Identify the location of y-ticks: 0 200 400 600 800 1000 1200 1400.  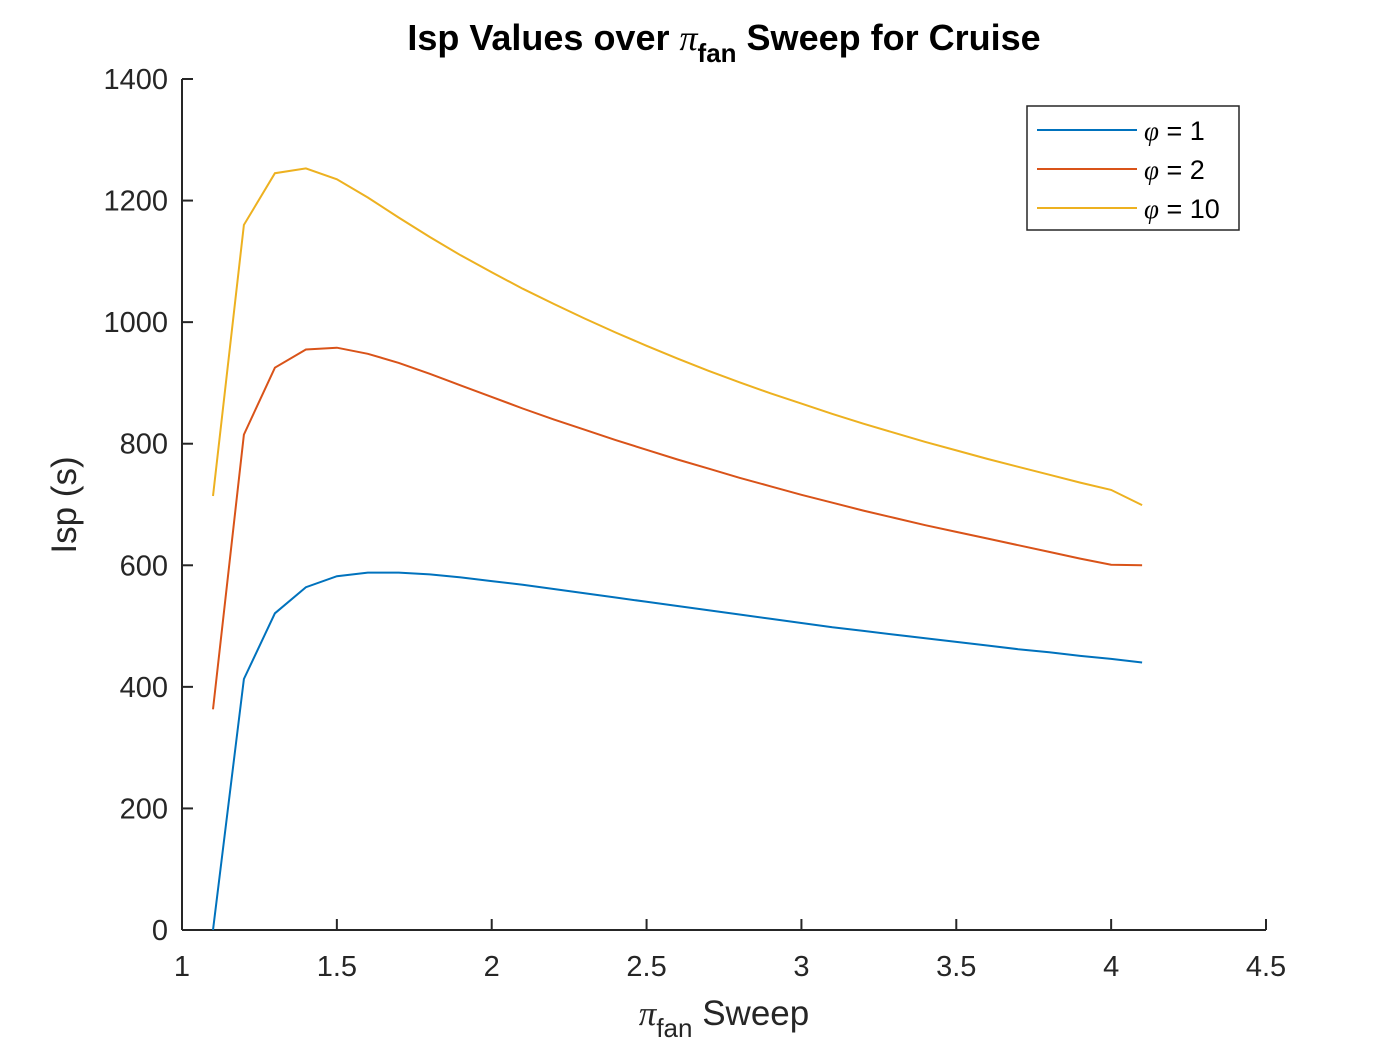
(148, 505).